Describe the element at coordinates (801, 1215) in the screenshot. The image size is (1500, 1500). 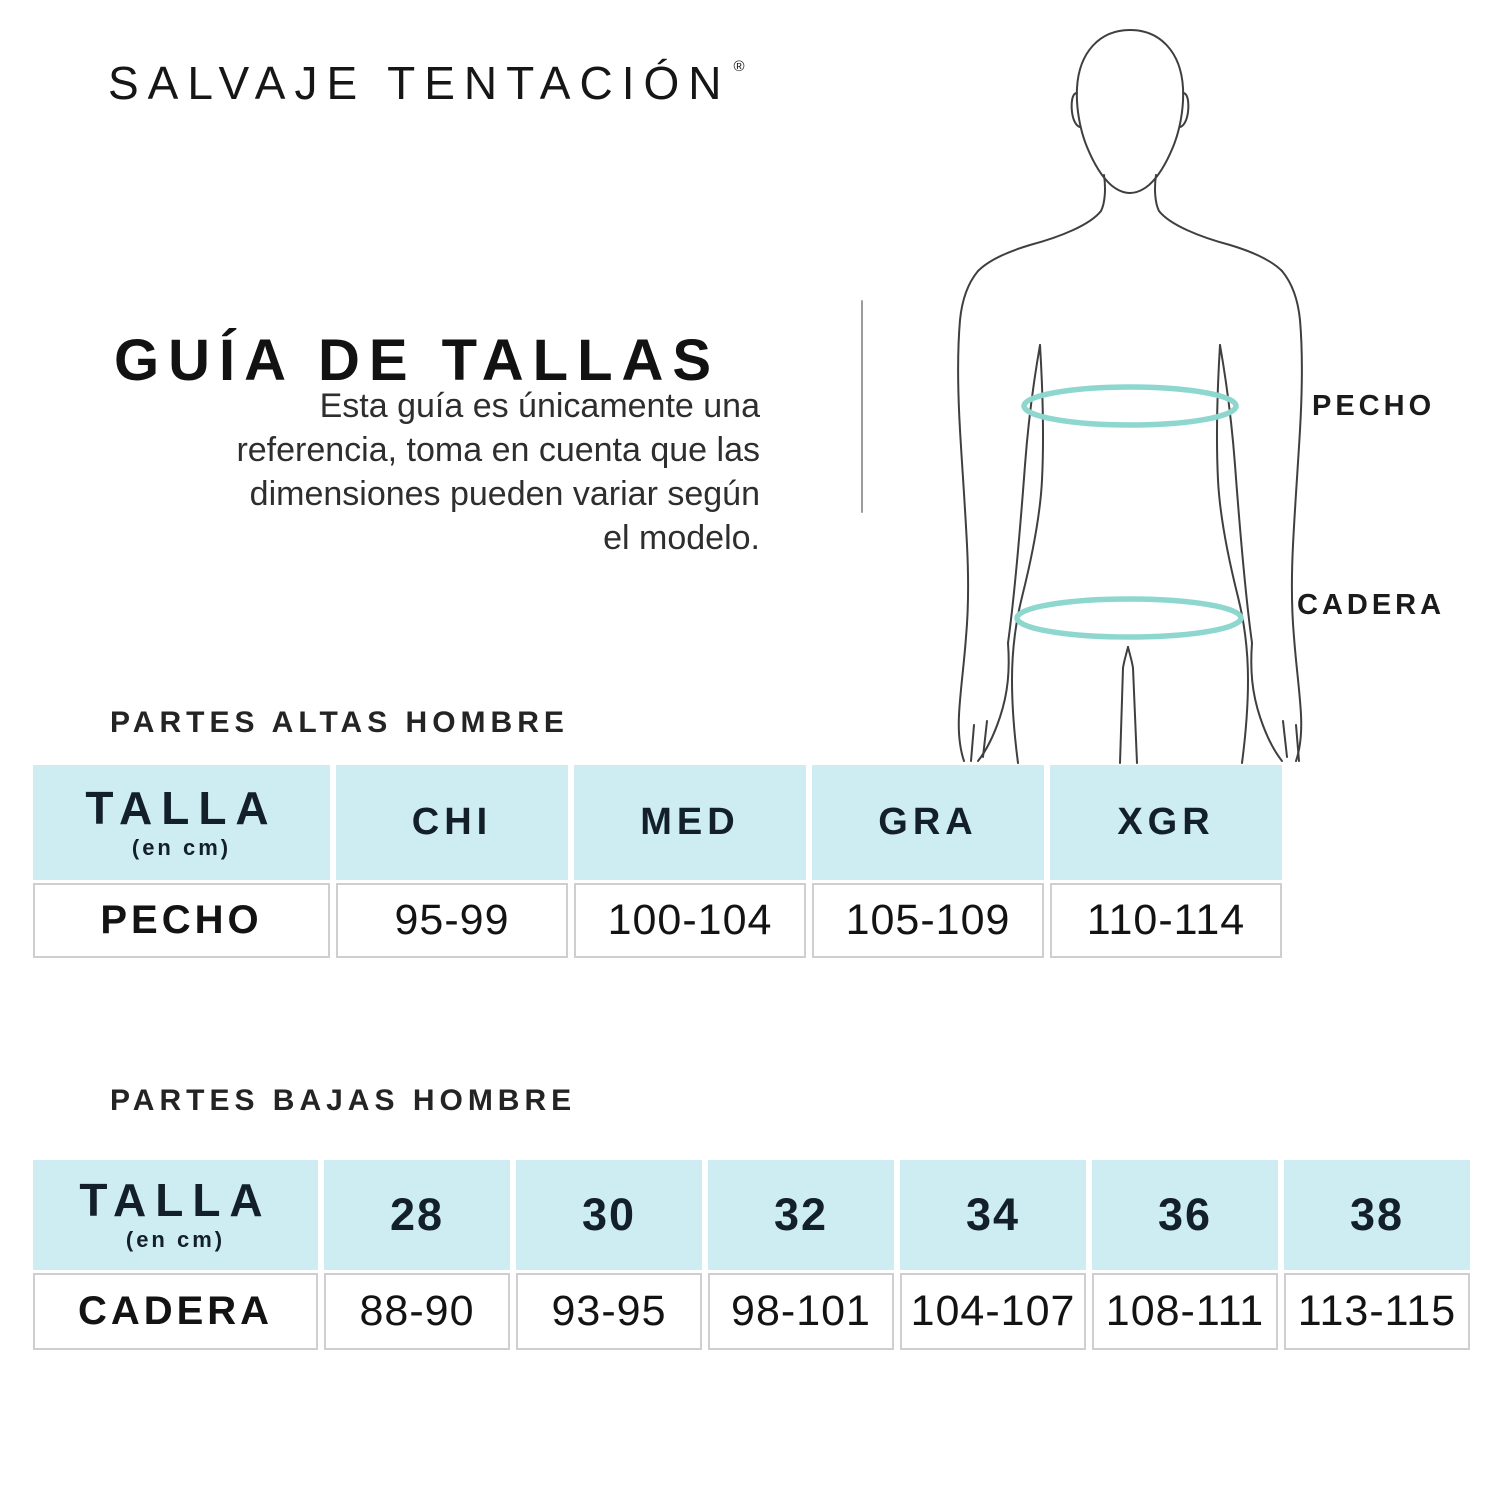
I see `header-cell: 32` at that location.